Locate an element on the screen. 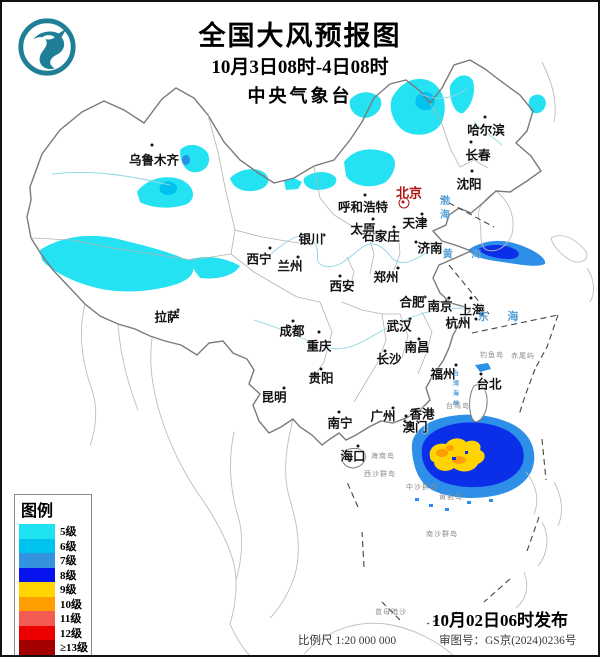 The image size is (600, 657). city-label: 西宁 is located at coordinates (259, 259).